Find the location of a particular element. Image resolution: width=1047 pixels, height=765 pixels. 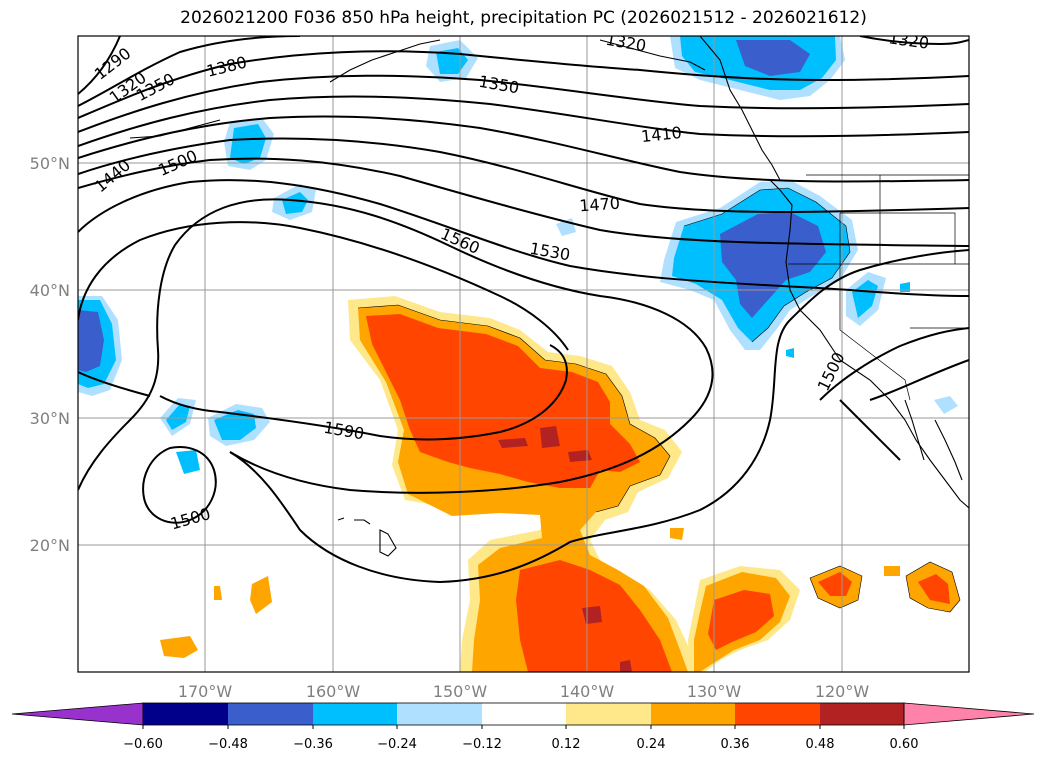

colorbar-tick-label: 0.12 is located at coordinates (566, 744).